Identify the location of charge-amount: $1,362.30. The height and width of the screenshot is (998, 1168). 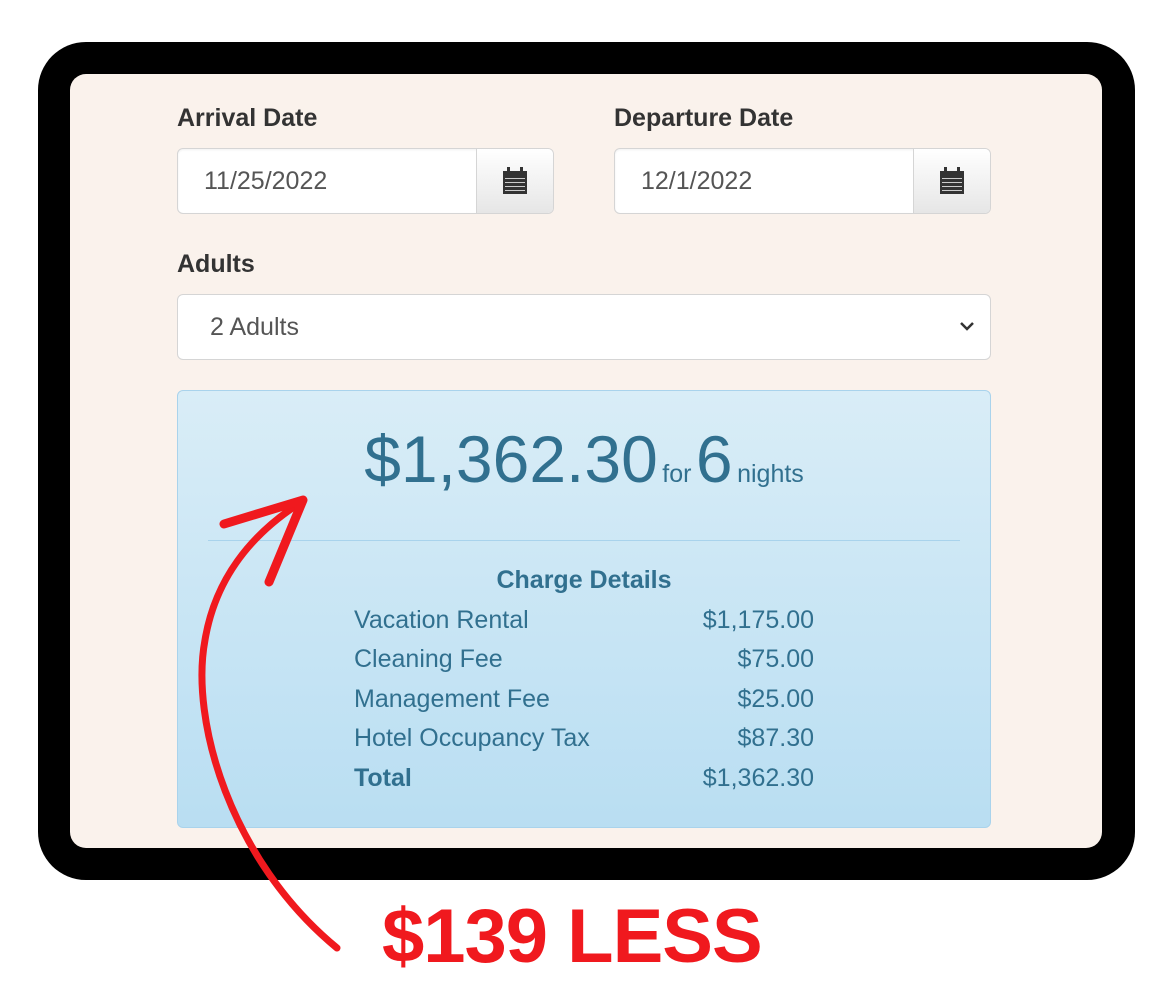
(758, 777).